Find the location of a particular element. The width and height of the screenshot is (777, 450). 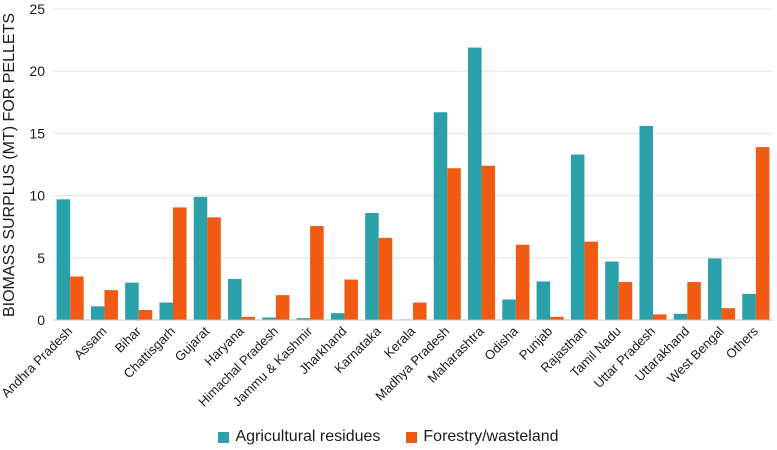

bar-agricultural-residues-gujarat is located at coordinates (200, 258).